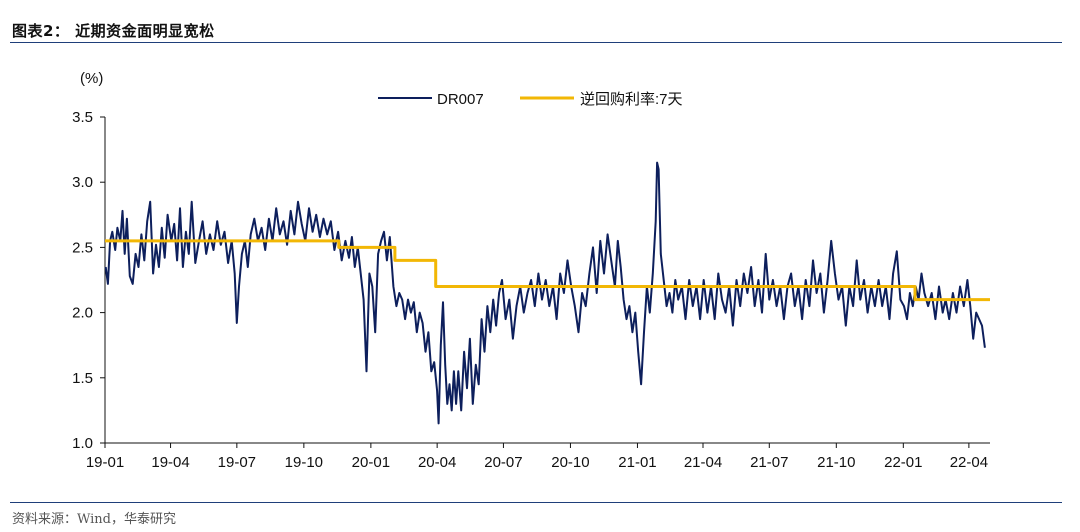  Describe the element at coordinates (836, 462) in the screenshot. I see `x-tick-label: 21-10` at that location.